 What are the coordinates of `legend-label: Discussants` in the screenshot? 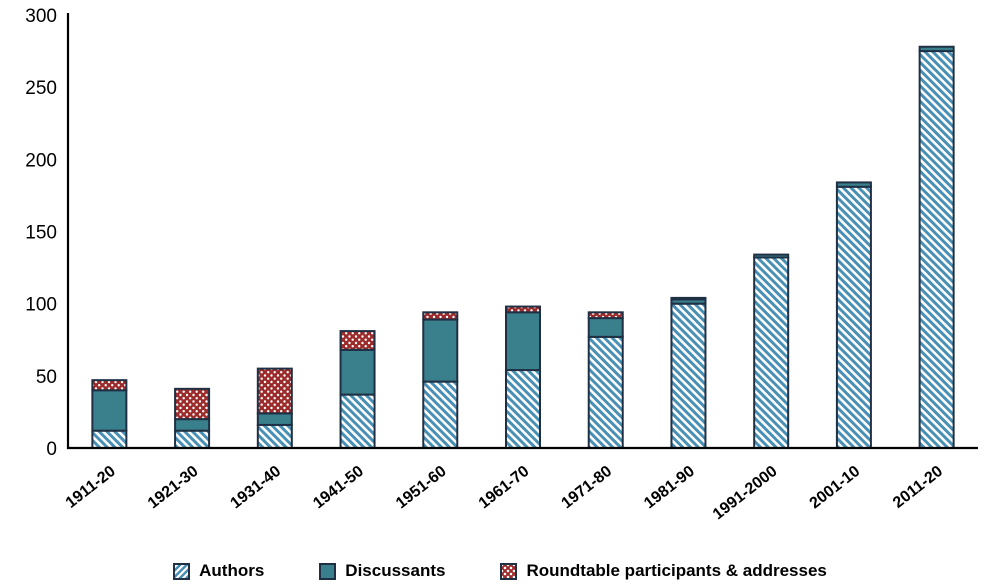 It's located at (395, 570).